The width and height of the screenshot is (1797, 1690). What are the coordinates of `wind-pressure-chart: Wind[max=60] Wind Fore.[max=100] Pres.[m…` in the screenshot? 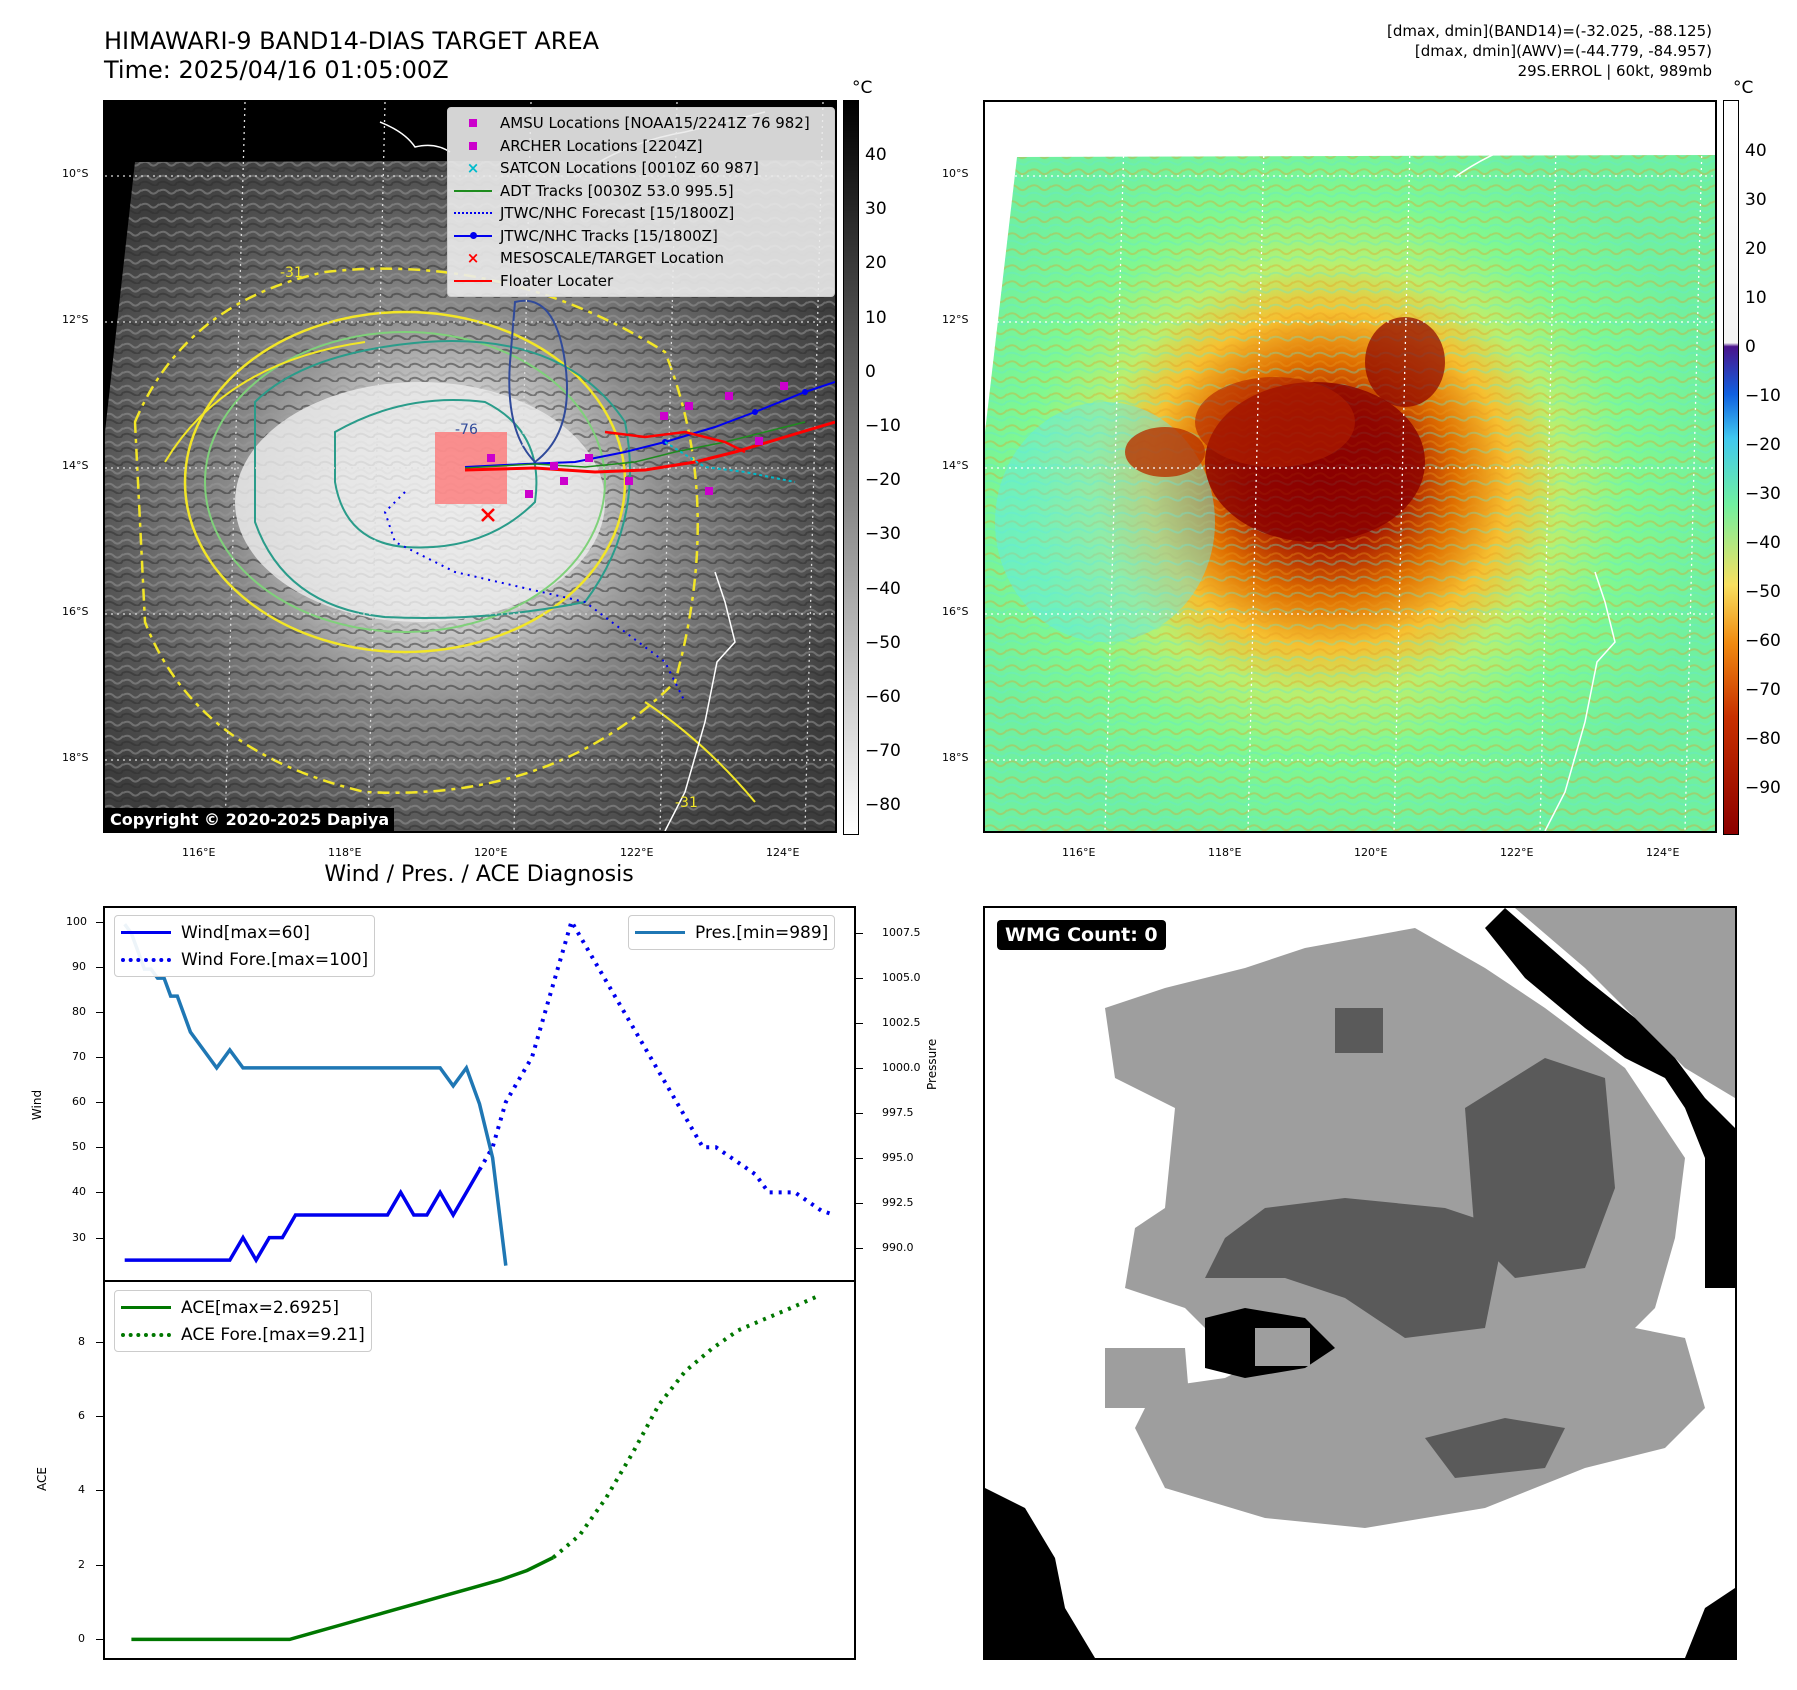 It's located at (479, 1094).